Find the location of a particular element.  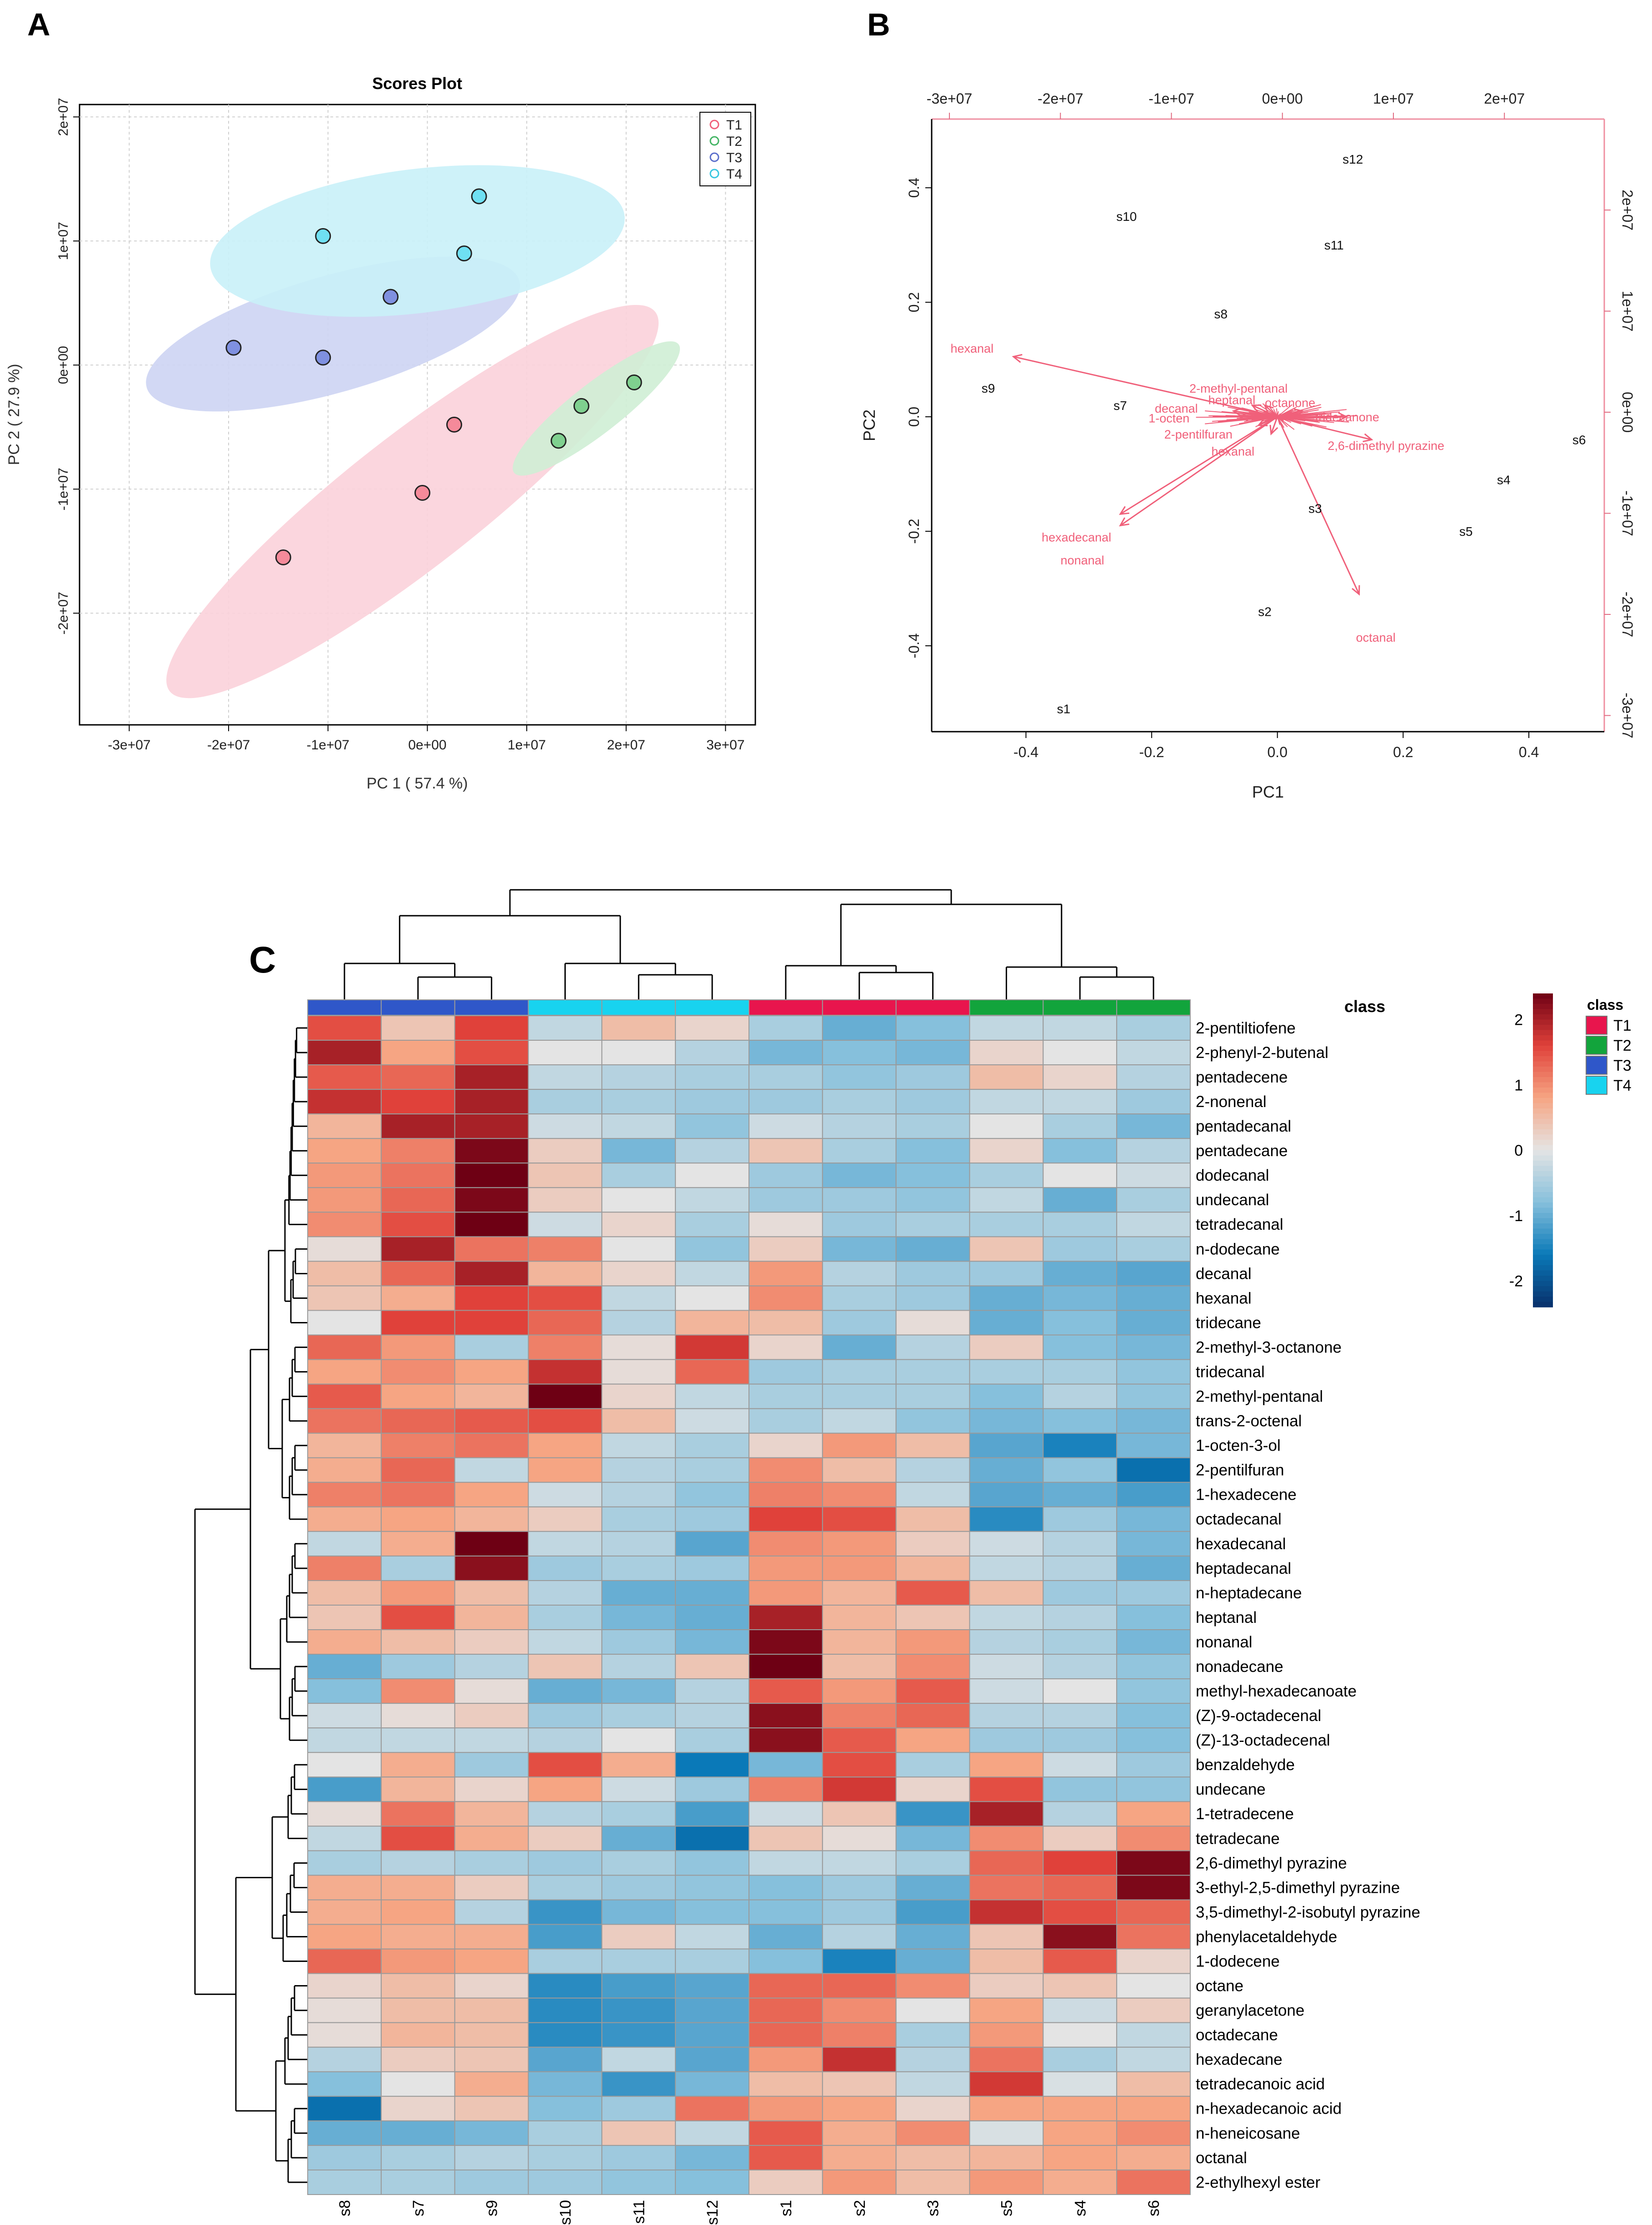

row-label: 1-octen-3-ol is located at coordinates (1238, 1446).